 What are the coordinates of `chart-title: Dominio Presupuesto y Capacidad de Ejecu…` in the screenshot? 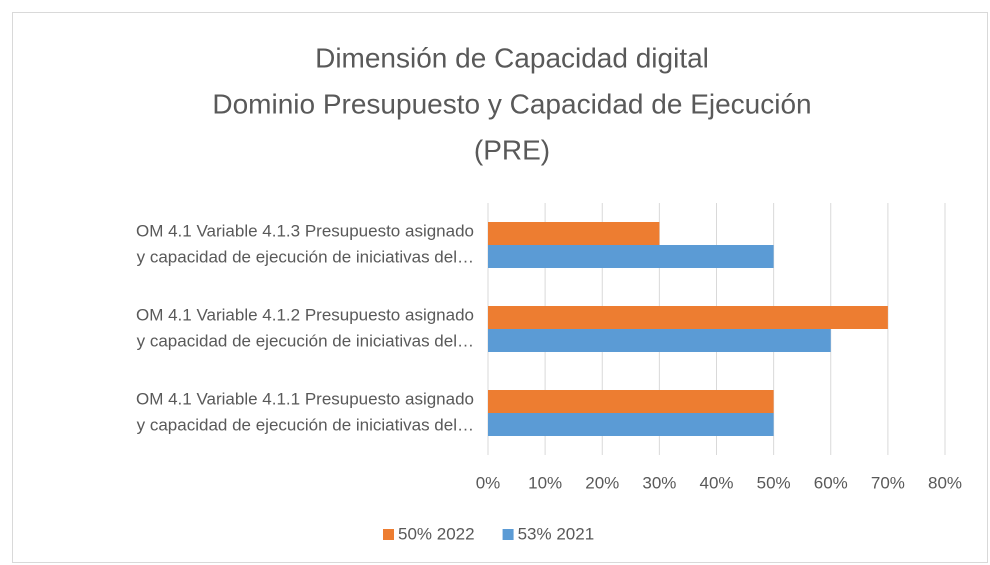 It's located at (511, 103).